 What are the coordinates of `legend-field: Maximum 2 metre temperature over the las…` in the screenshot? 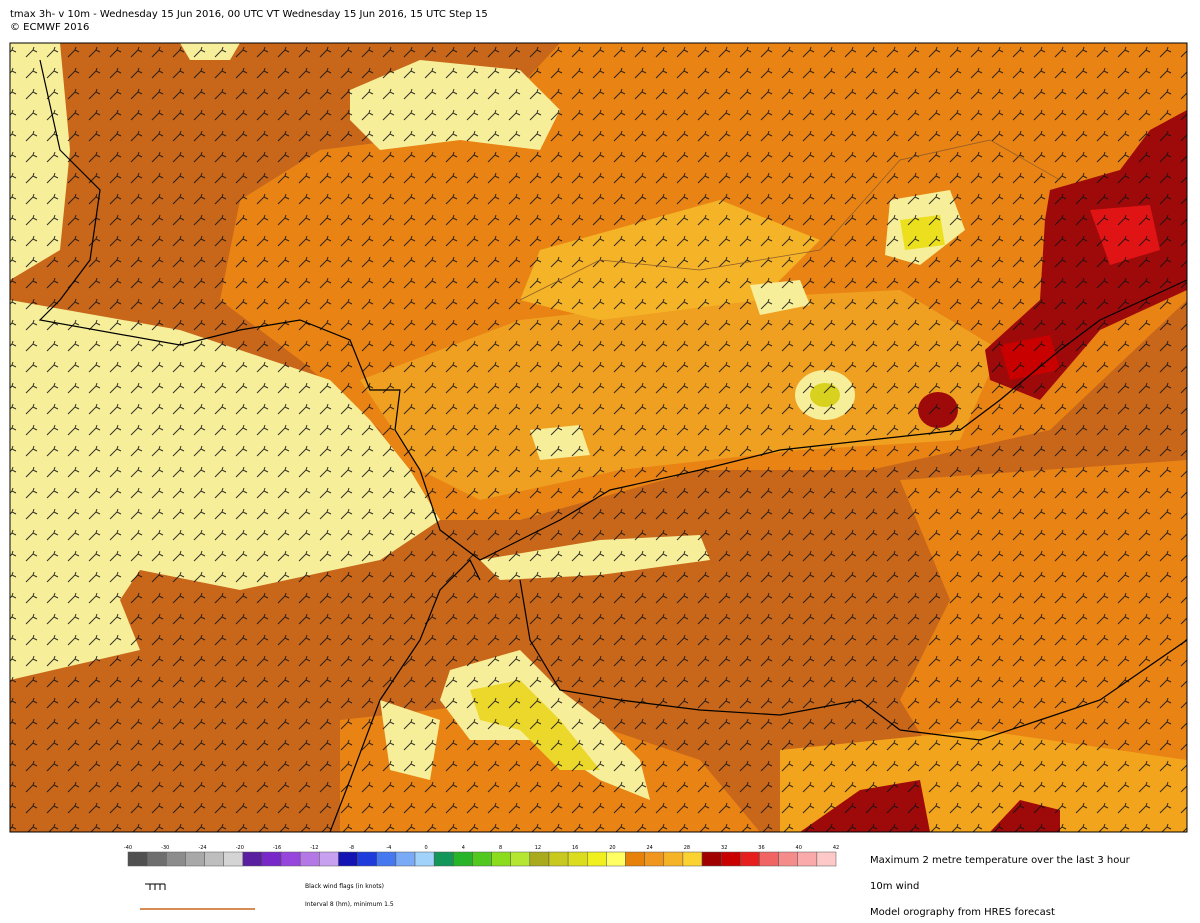 It's located at (1000, 860).